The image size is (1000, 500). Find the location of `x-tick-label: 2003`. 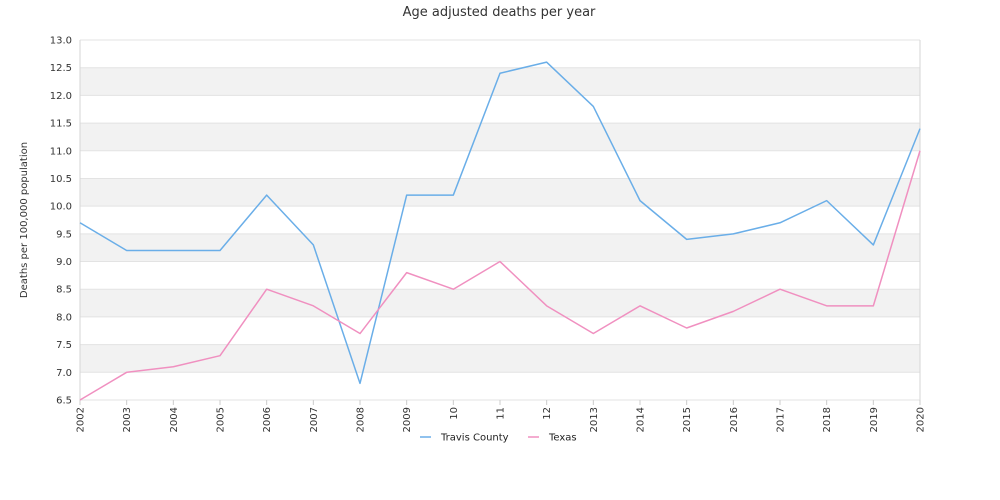

x-tick-label: 2003 is located at coordinates (127, 419).